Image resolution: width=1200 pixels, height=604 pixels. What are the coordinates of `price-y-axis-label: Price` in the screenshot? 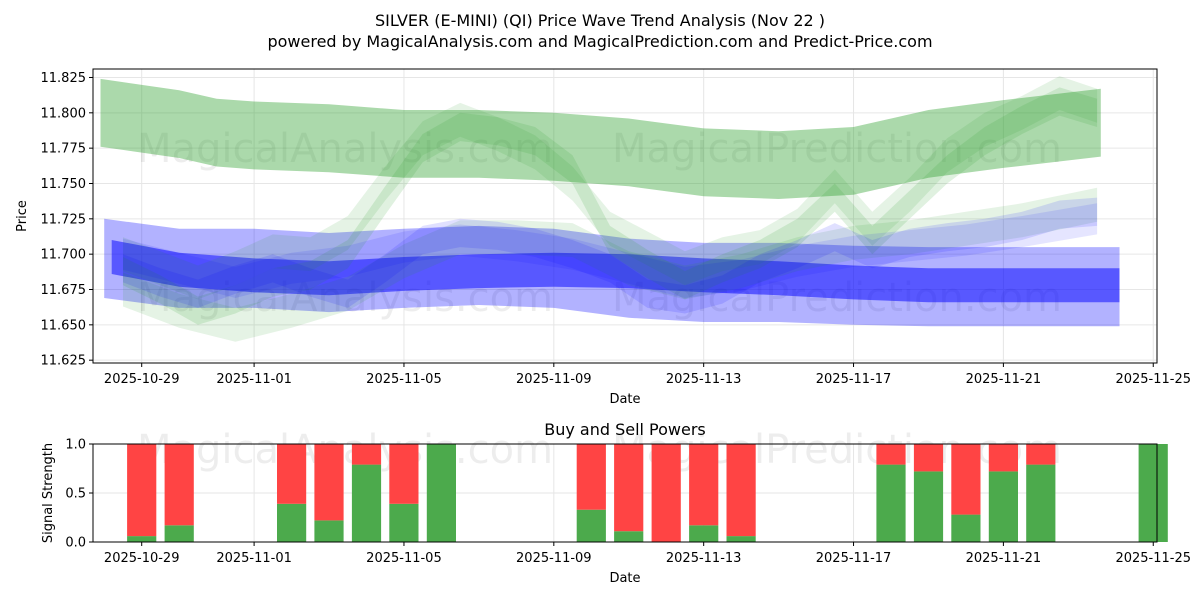 It's located at (22, 216).